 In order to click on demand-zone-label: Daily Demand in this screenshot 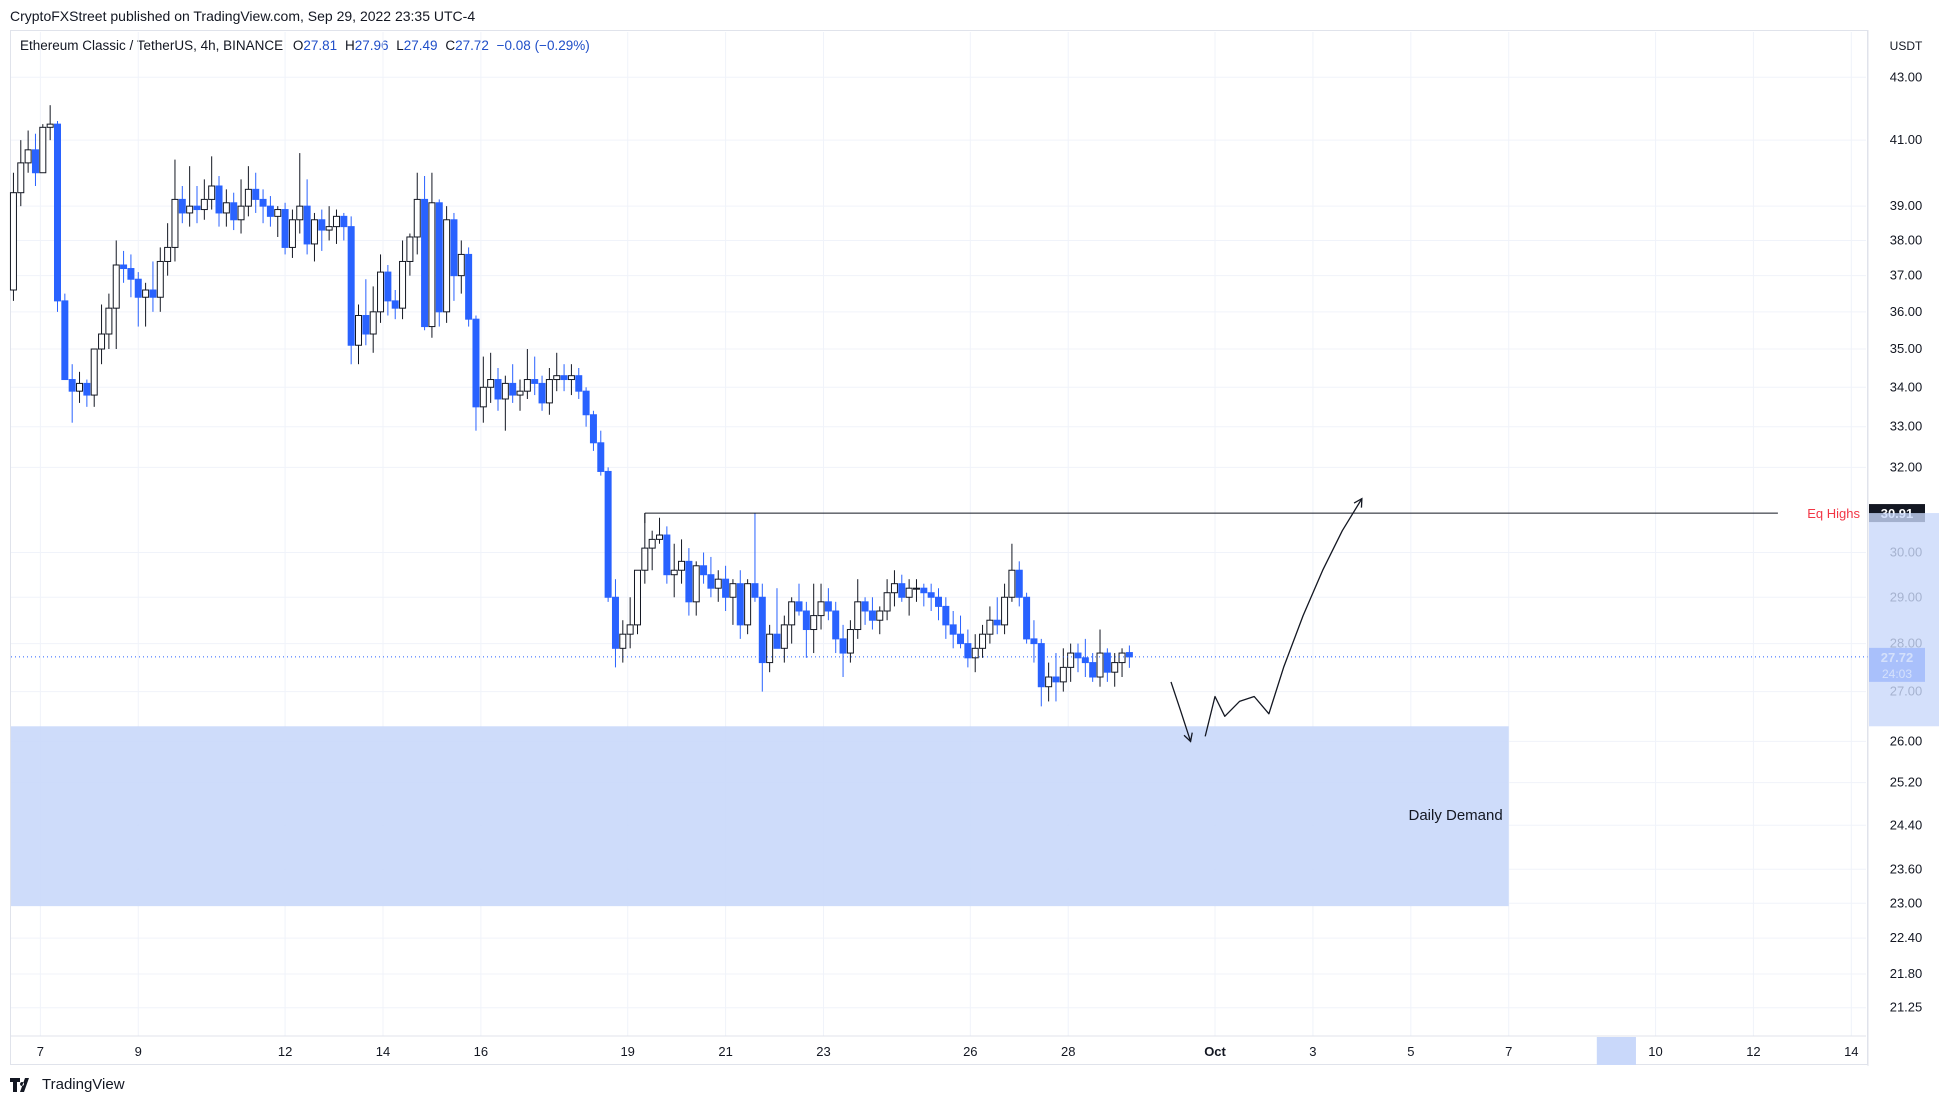, I will do `click(1455, 815)`.